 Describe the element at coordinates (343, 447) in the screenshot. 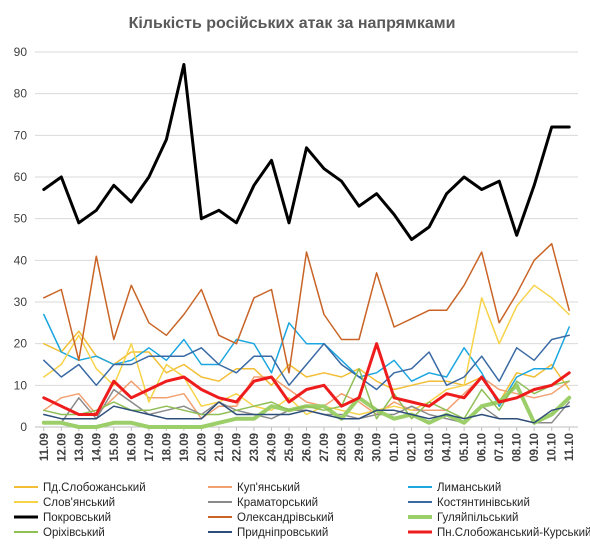

I see `x-tick-label: 28.09` at that location.